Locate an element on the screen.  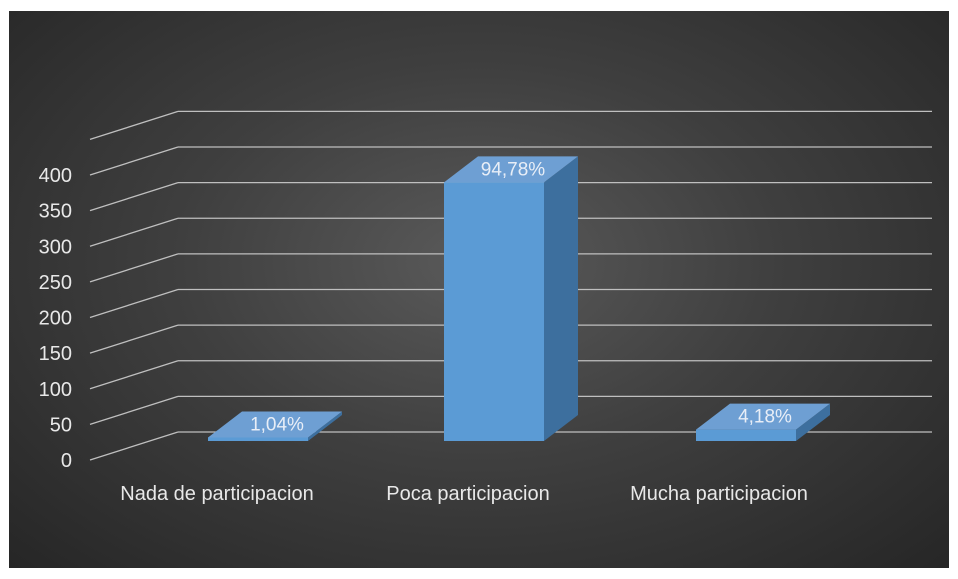
data-label: 1,04% is located at coordinates (277, 424).